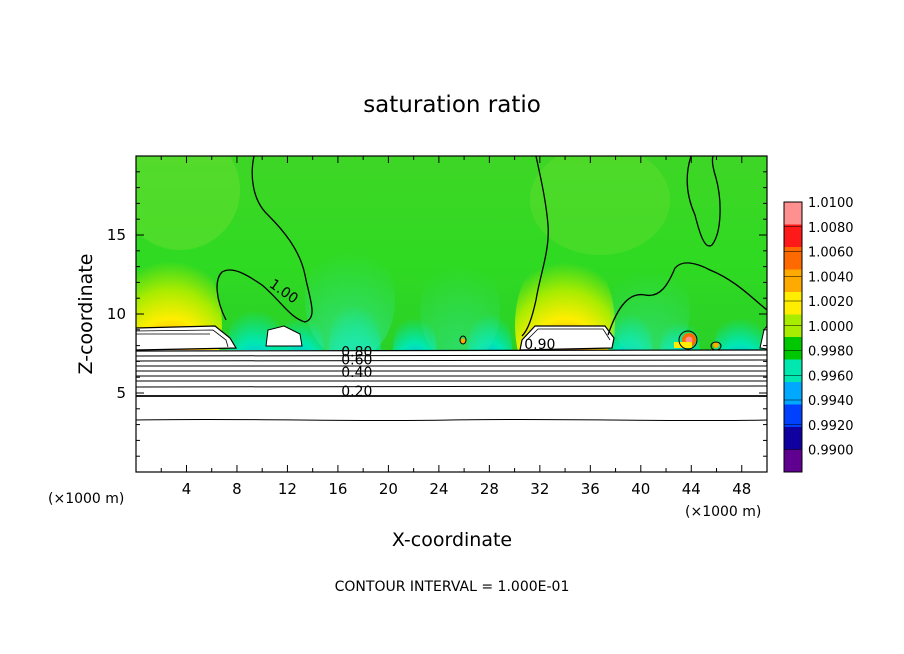 The width and height of the screenshot is (904, 654). Describe the element at coordinates (723, 512) in the screenshot. I see `x-unit-label: (×1000 m)` at that location.